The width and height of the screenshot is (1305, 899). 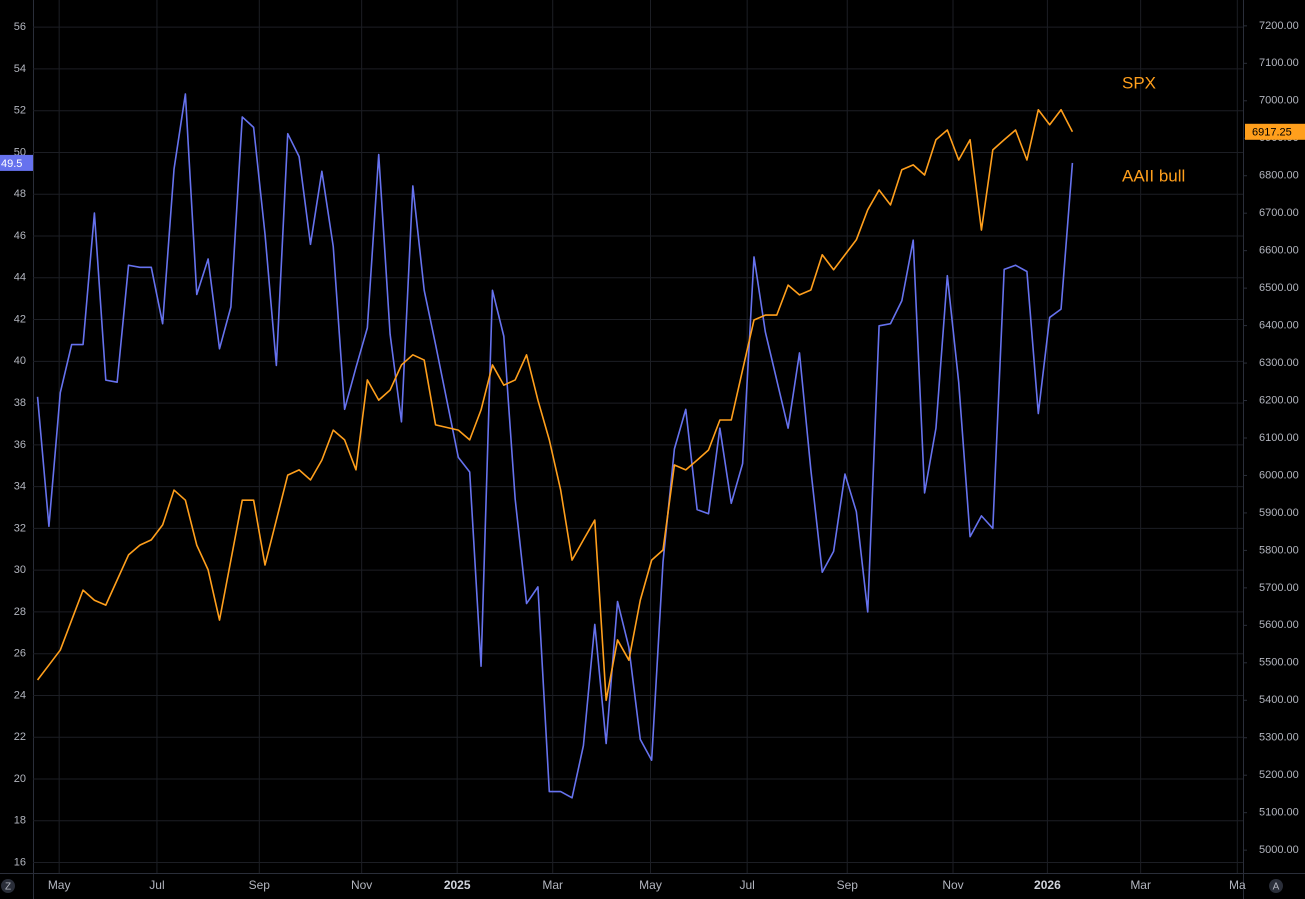 What do you see at coordinates (20, 236) in the screenshot?
I see `y-tick-label: 46` at bounding box center [20, 236].